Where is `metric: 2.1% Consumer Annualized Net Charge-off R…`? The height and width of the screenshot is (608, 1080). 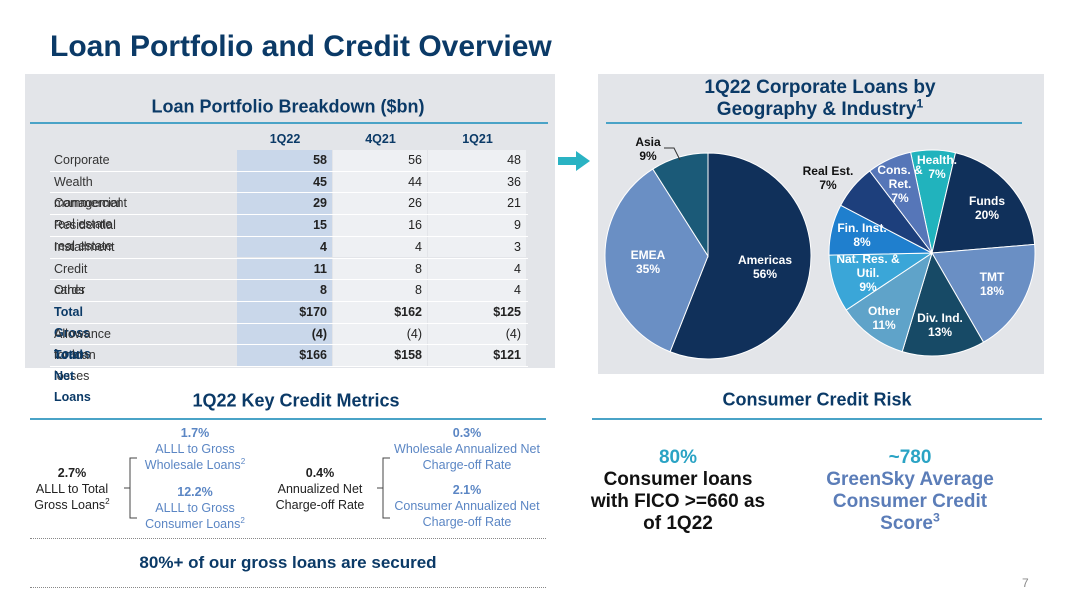
metric: 2.1% Consumer Annualized Net Charge-off R… is located at coordinates (467, 506).